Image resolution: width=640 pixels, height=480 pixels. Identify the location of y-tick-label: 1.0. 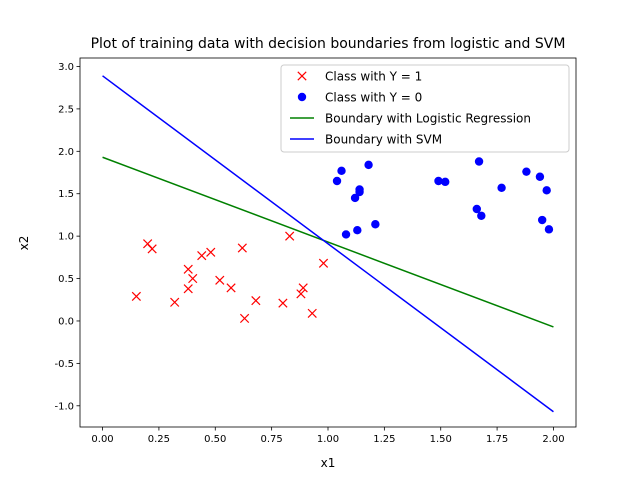
(66, 237).